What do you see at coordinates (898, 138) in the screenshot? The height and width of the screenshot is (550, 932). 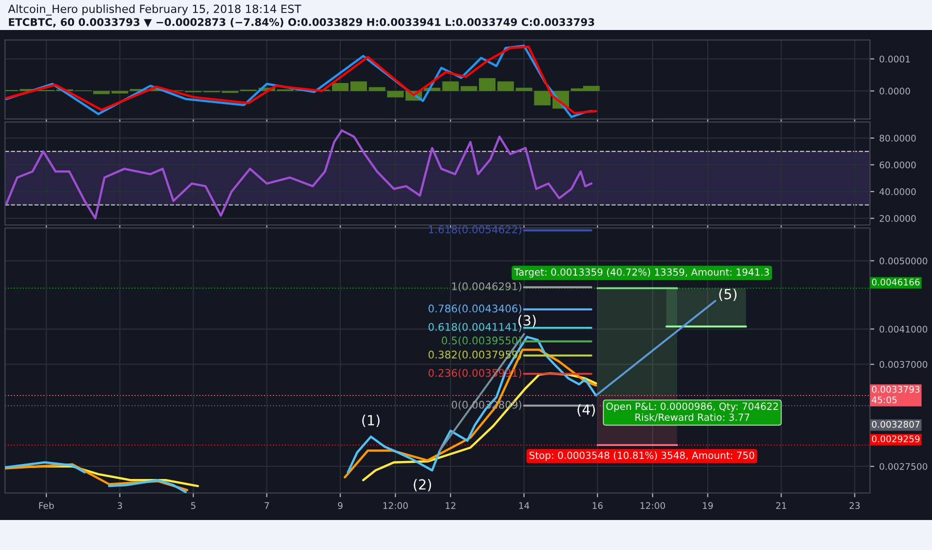 I see `y-tick-label: 80.0000` at bounding box center [898, 138].